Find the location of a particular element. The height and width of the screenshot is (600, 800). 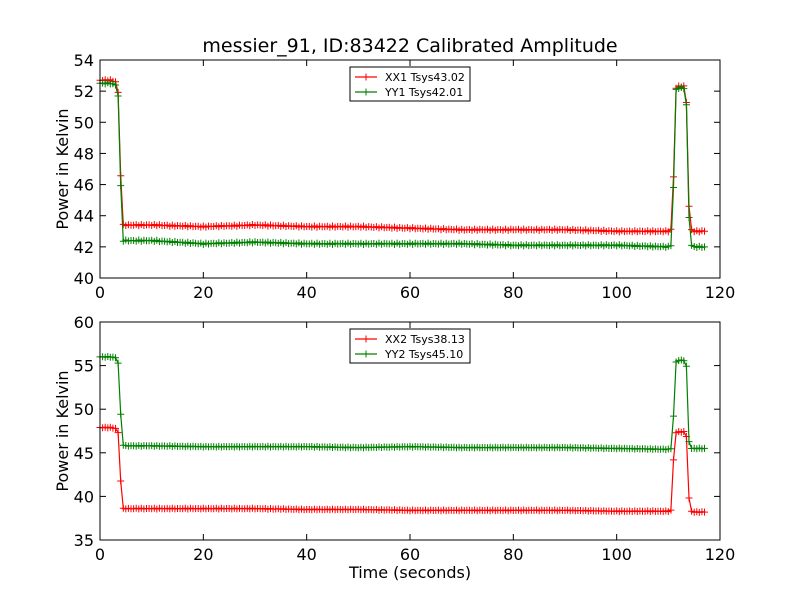

x-axis-label: Time (seconds) is located at coordinates (409, 572).